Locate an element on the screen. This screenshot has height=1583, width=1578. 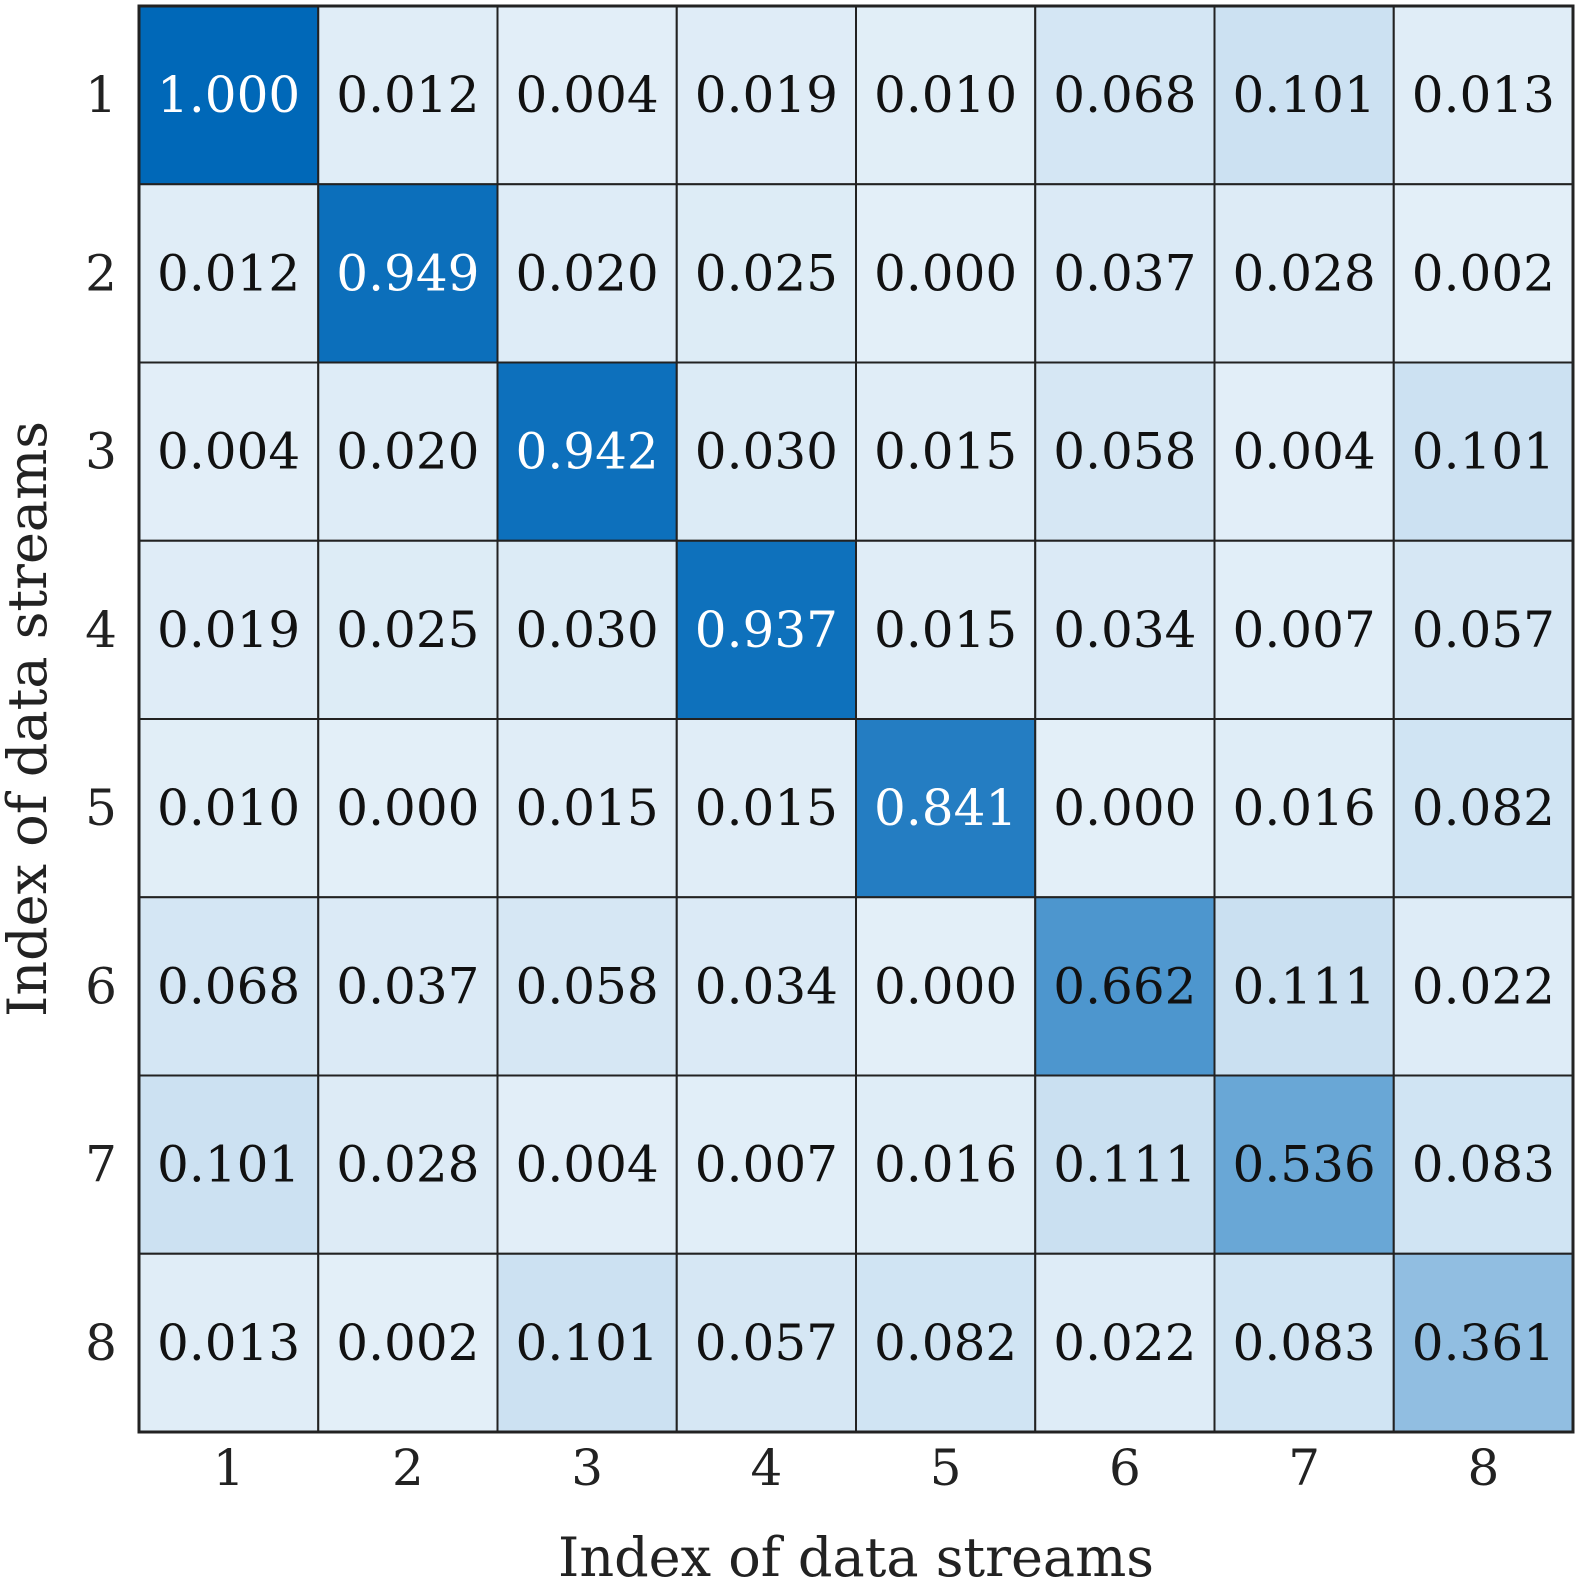
heatmap-cell-value: 0.536 is located at coordinates (1304, 1165).